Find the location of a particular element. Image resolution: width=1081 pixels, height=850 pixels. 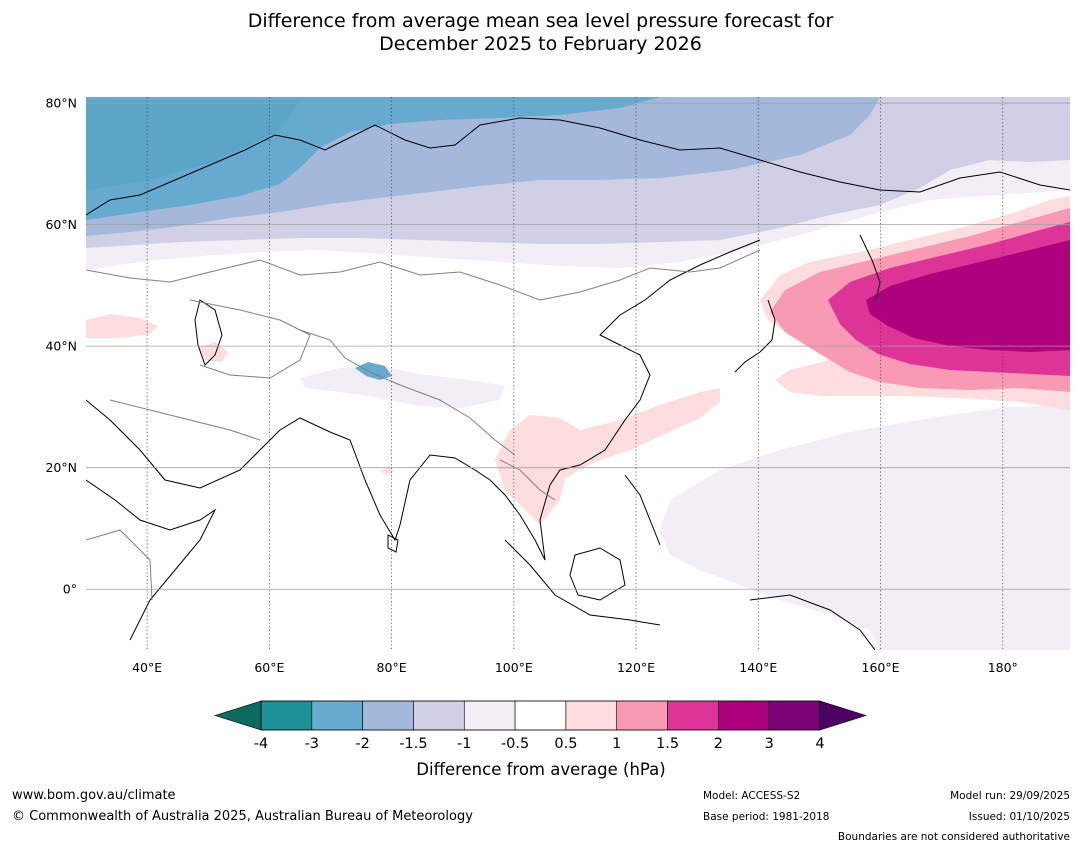

coastline-borneo is located at coordinates (597, 574).